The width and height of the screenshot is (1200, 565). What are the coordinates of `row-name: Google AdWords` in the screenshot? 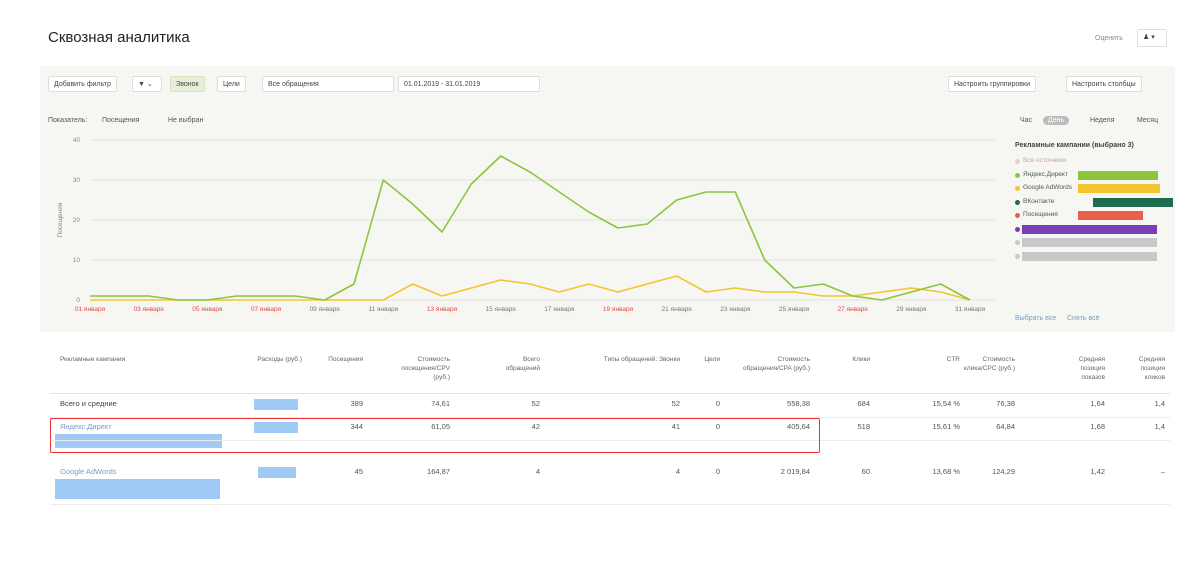 It's located at (88, 471).